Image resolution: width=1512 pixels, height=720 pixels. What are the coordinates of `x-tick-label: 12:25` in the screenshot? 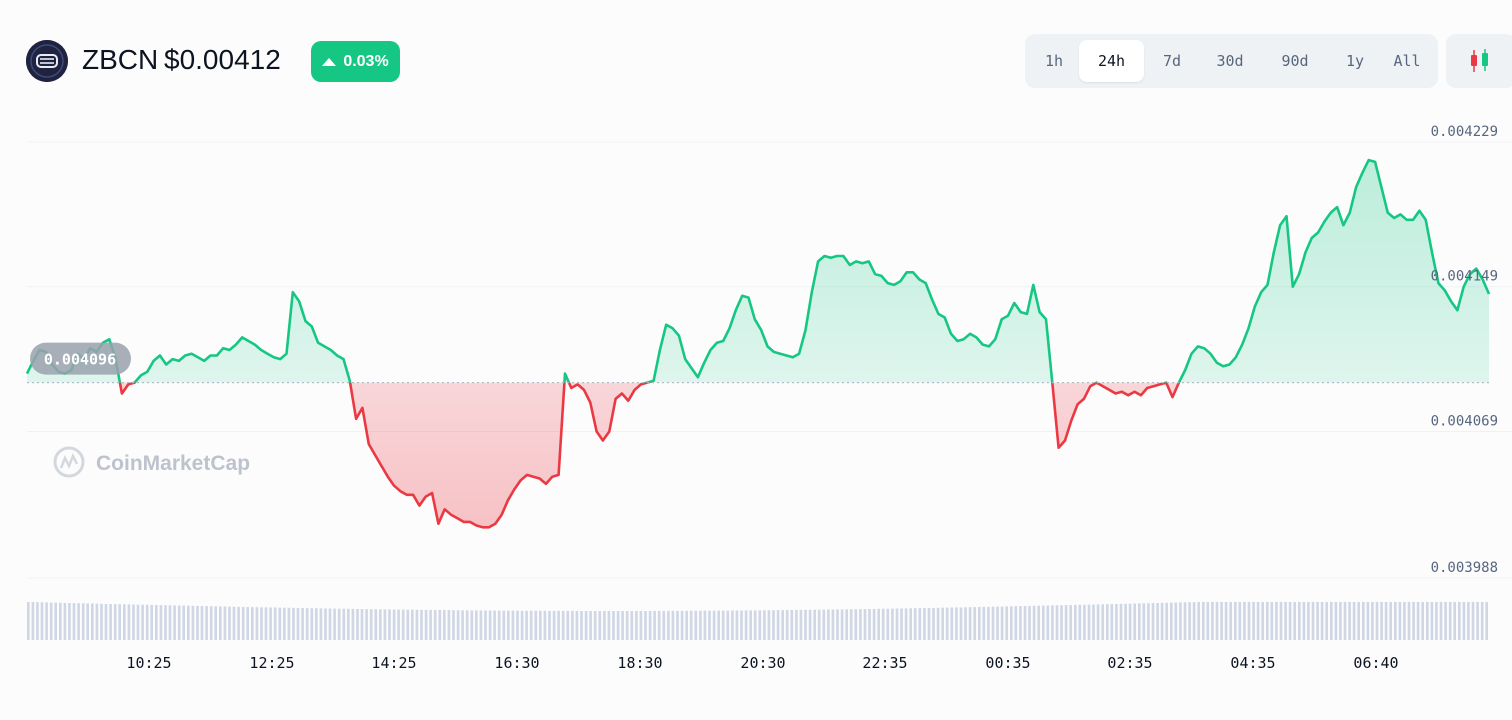 It's located at (271, 663).